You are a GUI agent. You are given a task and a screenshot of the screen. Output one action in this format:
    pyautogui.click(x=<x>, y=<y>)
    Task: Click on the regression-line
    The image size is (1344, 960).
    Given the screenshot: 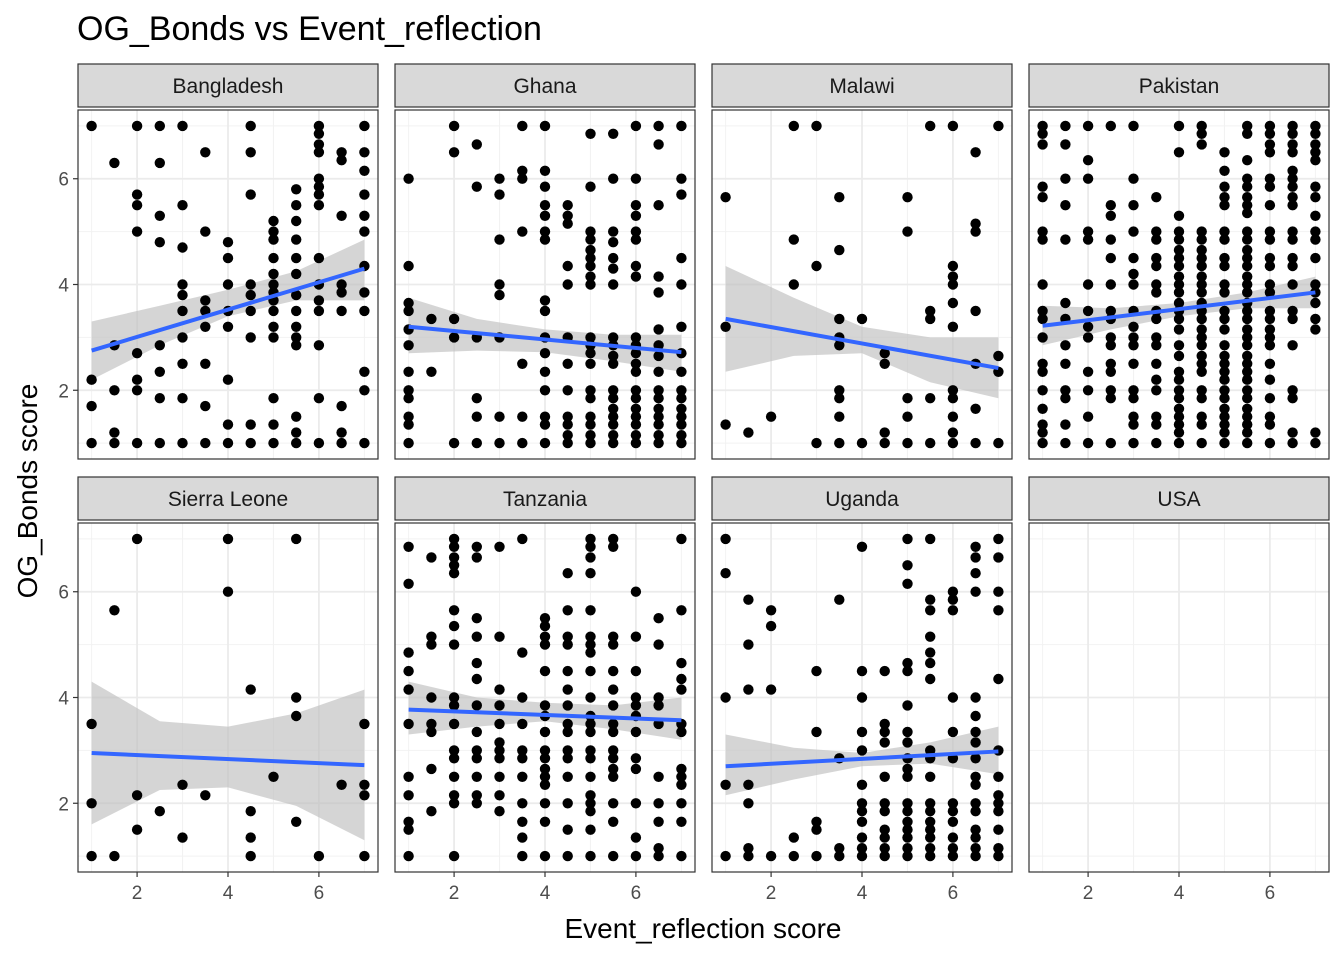 What is the action you would take?
    pyautogui.click(x=545, y=715)
    